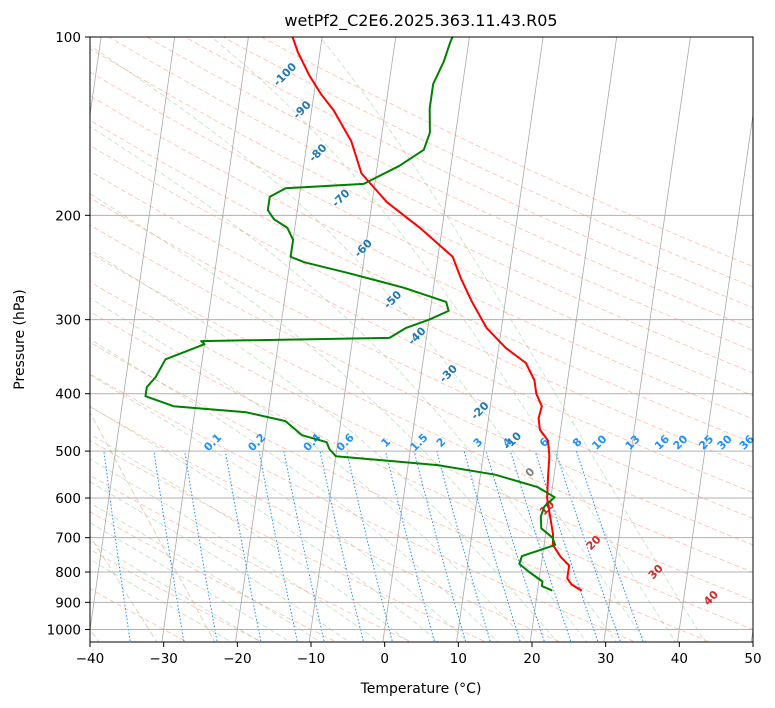  What do you see at coordinates (68, 38) in the screenshot?
I see `y-tick-label: 100` at bounding box center [68, 38].